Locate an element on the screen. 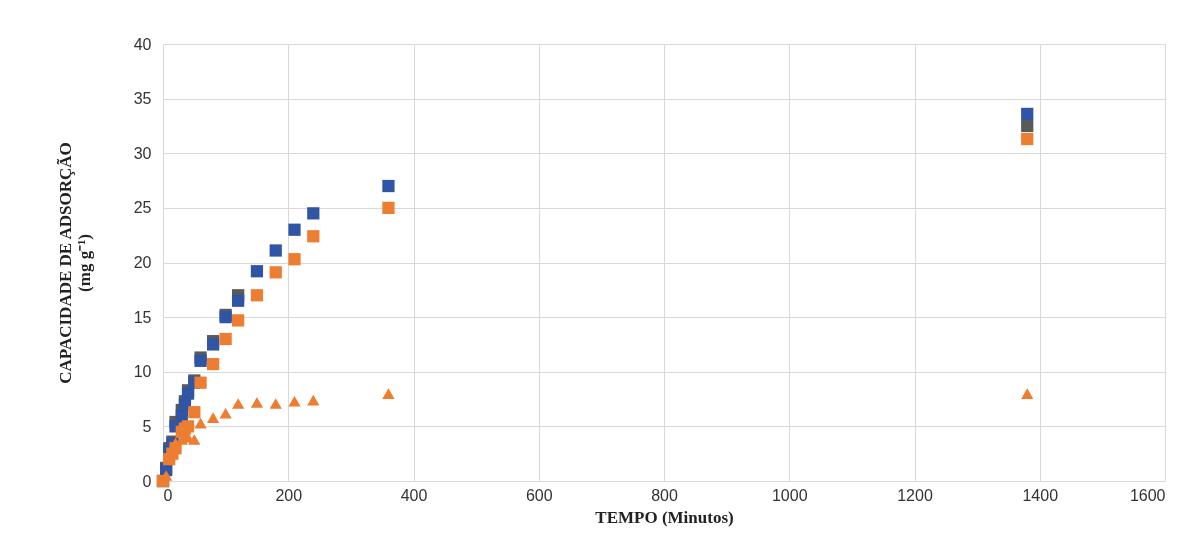 The width and height of the screenshot is (1203, 559). x-tick-label: 600 is located at coordinates (539, 495).